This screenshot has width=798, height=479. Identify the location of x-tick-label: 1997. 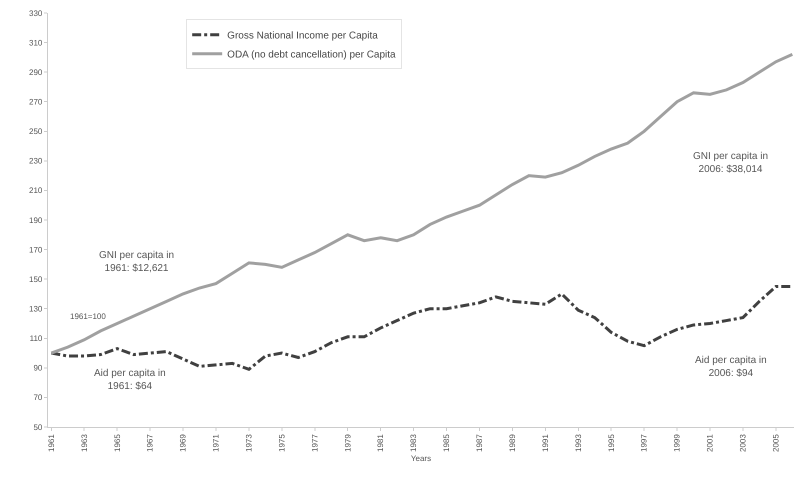
(644, 443).